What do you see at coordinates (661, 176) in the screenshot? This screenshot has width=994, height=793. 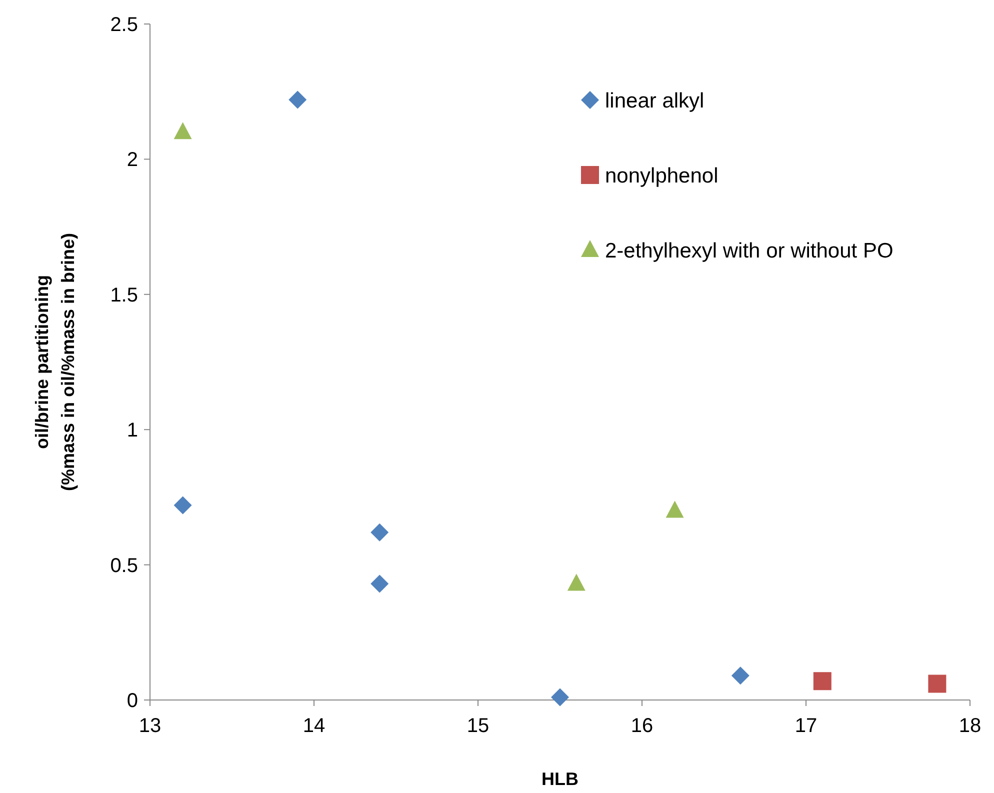 I see `legend-label: nonylphenol` at bounding box center [661, 176].